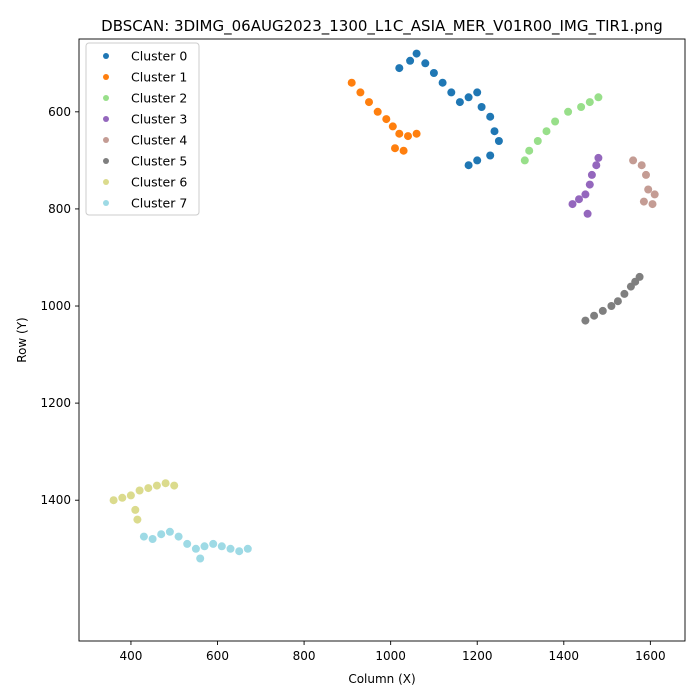  What do you see at coordinates (477, 656) in the screenshot?
I see `x-tick-label: 1200` at bounding box center [477, 656].